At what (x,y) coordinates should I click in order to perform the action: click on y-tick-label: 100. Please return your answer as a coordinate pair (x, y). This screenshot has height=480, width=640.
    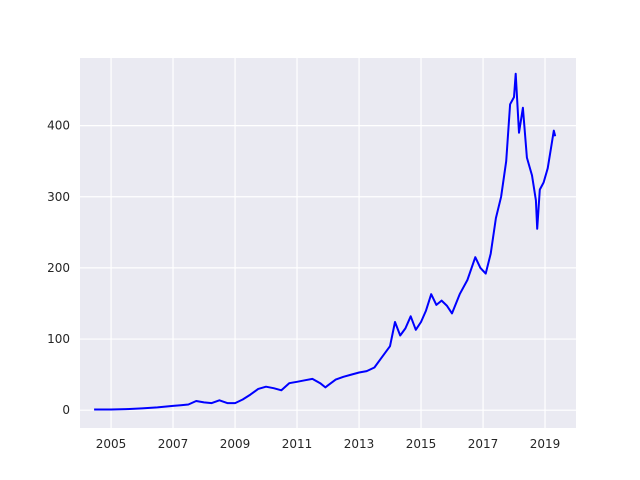
    Looking at the image, I should click on (58, 339).